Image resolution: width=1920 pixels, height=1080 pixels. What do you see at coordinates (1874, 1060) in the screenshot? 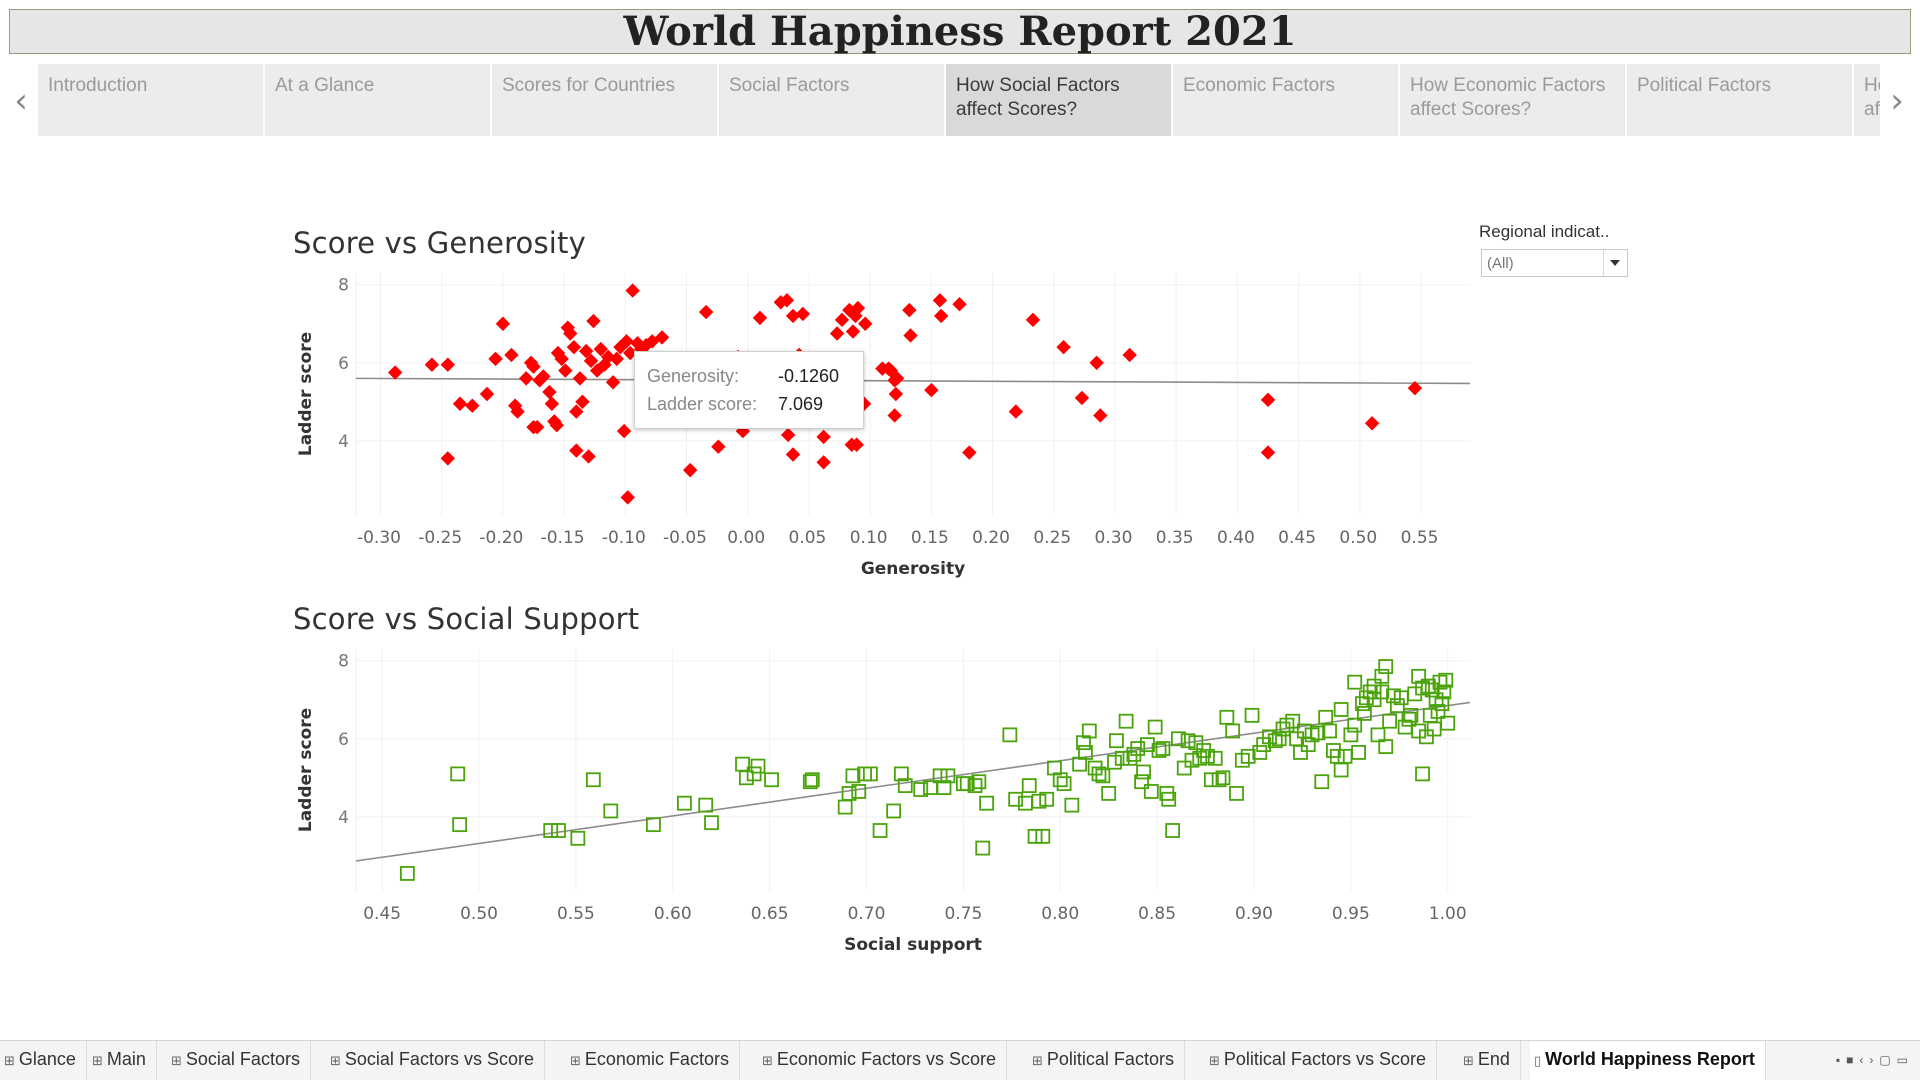
I see `sheet-navigation-controls: ▪■‹›▢▭` at bounding box center [1874, 1060].